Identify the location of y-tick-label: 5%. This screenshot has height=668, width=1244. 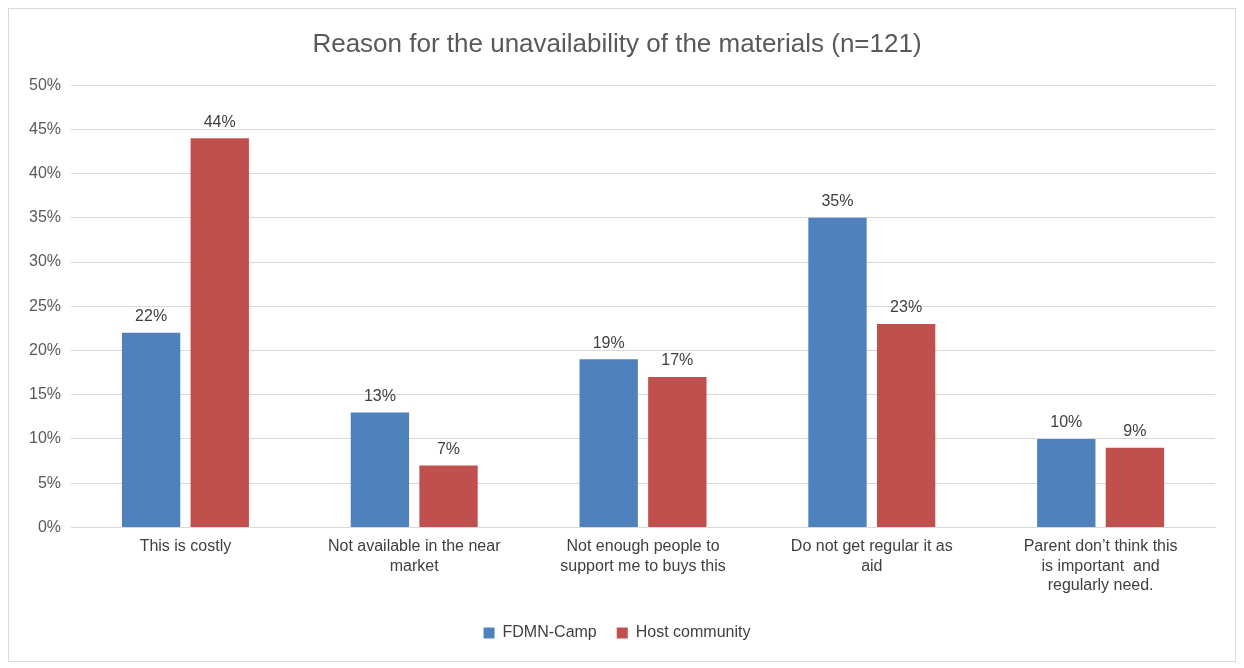
(49, 482).